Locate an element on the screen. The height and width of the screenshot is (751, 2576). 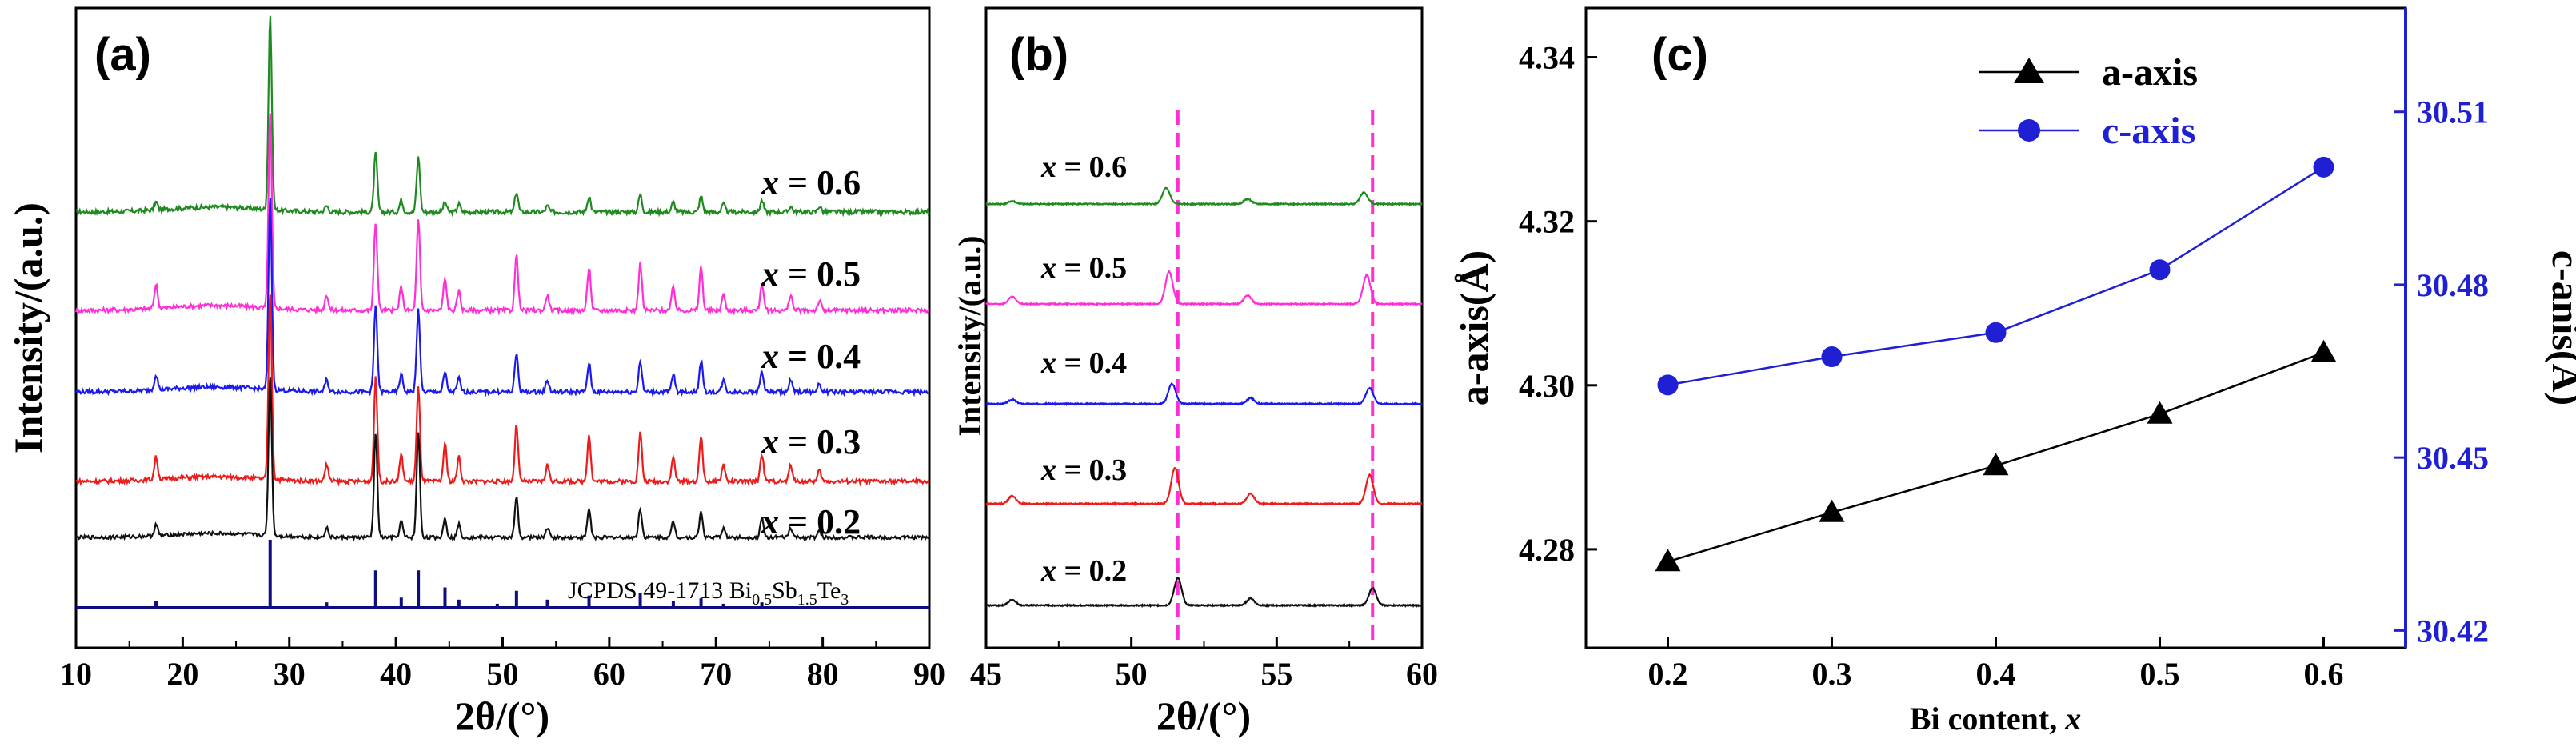
x-tick-label-b: 45 is located at coordinates (986, 674).